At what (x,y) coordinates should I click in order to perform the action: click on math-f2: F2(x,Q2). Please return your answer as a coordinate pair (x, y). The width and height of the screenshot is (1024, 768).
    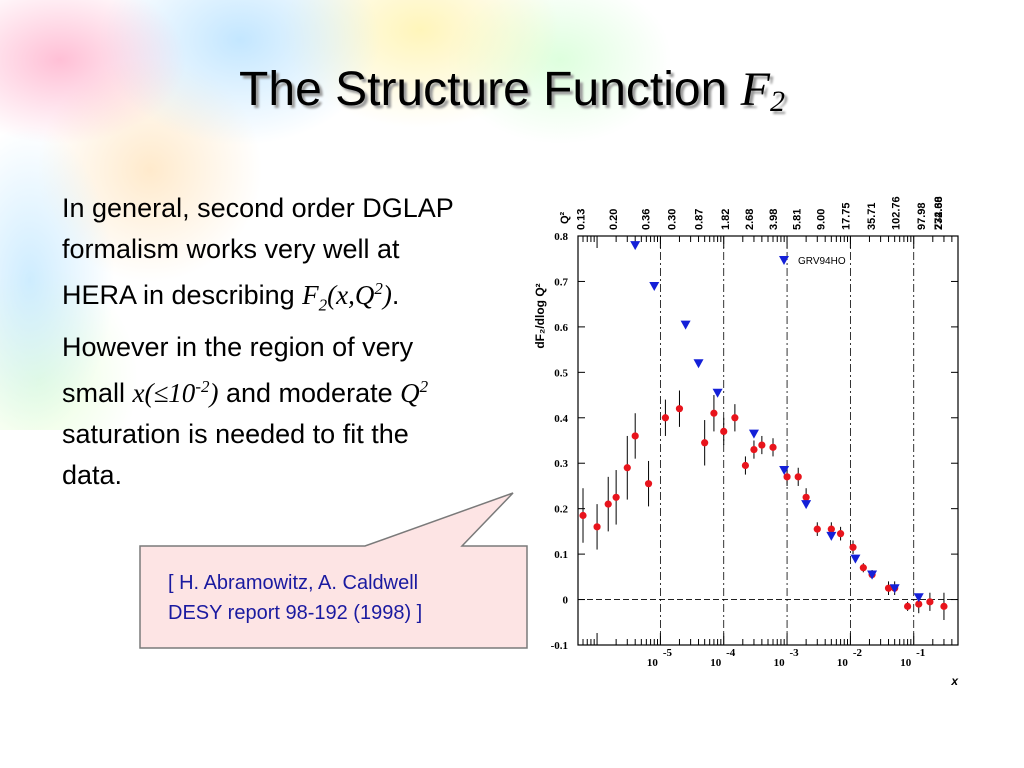
    Looking at the image, I should click on (347, 297).